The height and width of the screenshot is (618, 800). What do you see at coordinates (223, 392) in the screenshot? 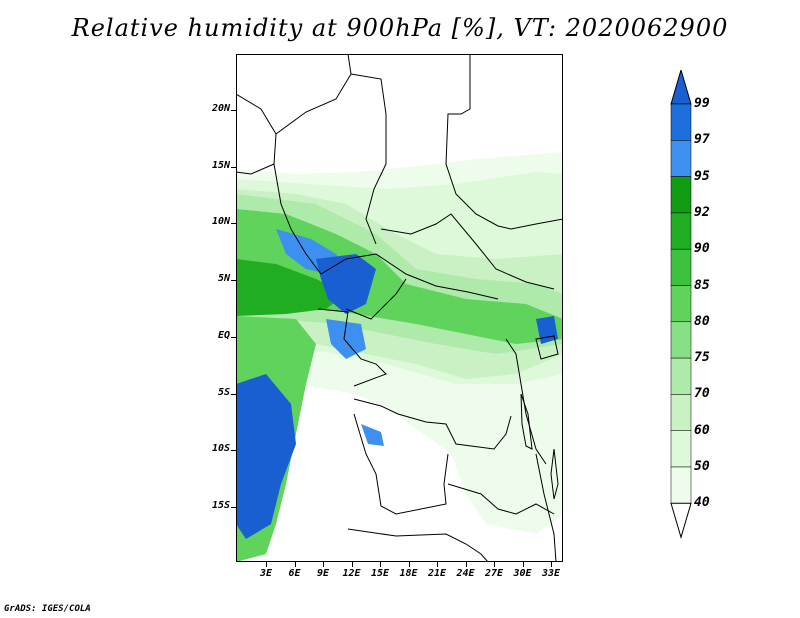
I see `lat-label: 5S` at bounding box center [223, 392].